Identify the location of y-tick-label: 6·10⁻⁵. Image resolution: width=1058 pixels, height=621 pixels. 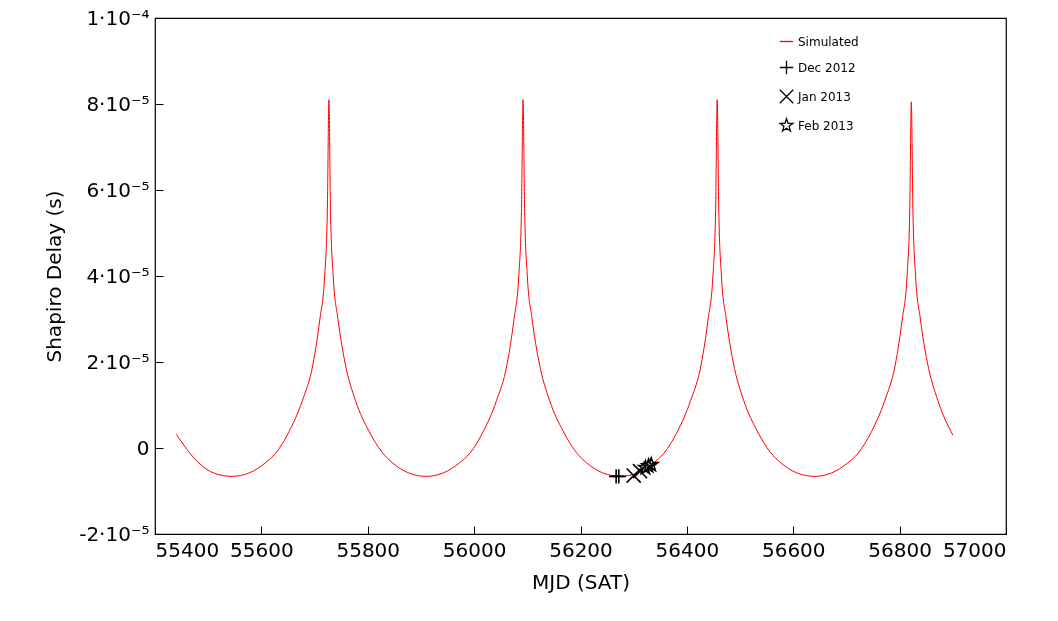
(118, 189).